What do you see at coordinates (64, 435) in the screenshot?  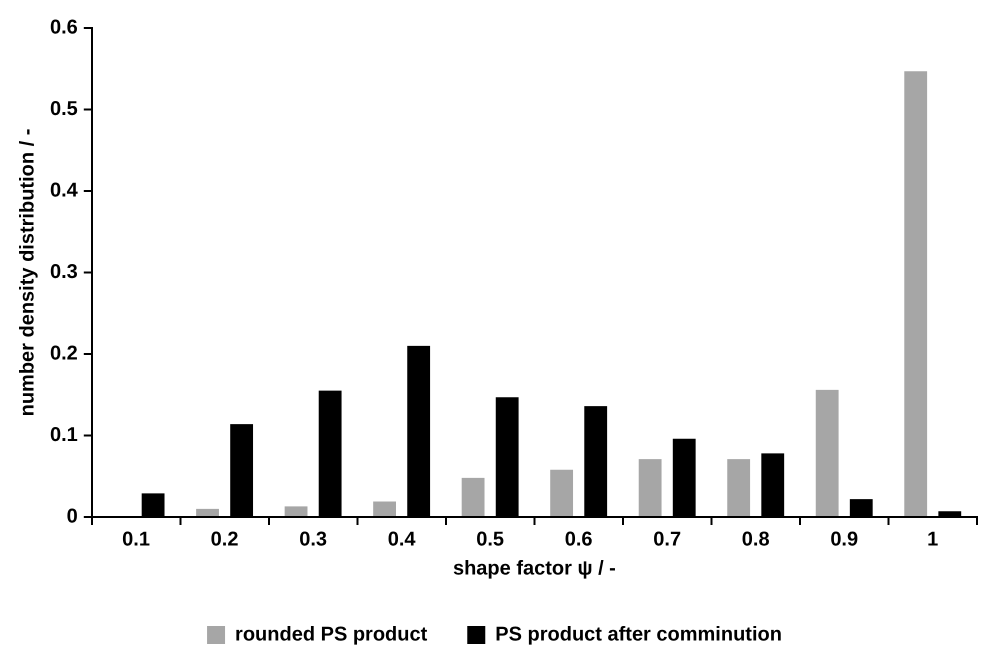 I see `y-tick-label: 0.1` at bounding box center [64, 435].